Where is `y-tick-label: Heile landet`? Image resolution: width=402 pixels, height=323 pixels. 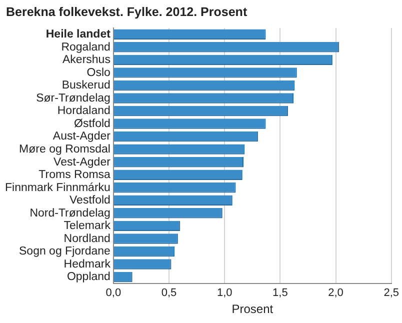 y-tick-label: Heile landet is located at coordinates (78, 34).